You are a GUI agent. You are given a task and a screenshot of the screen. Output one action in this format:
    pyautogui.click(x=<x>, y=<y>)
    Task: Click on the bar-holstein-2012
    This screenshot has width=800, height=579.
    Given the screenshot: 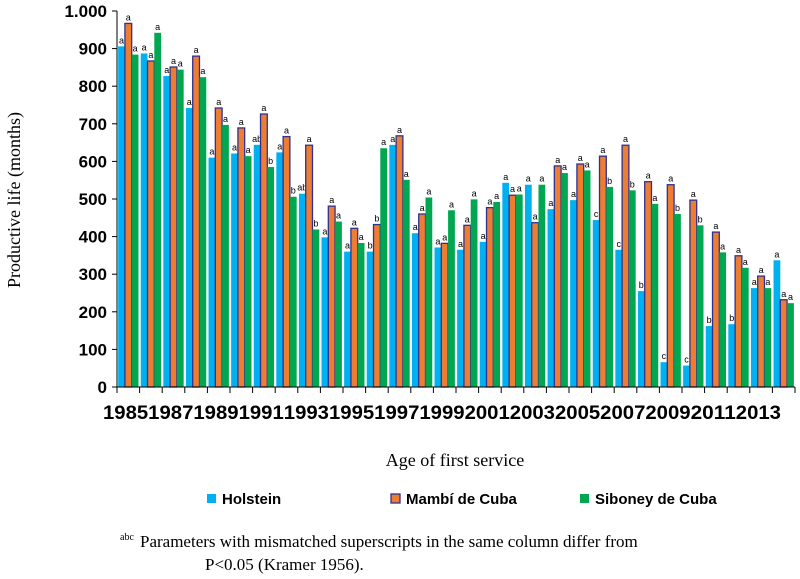 What is the action you would take?
    pyautogui.click(x=732, y=355)
    